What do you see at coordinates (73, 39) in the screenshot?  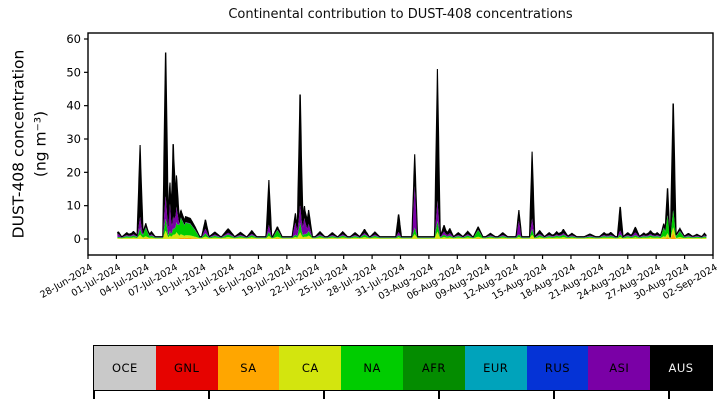 I see `svg-text: 60` at bounding box center [73, 39].